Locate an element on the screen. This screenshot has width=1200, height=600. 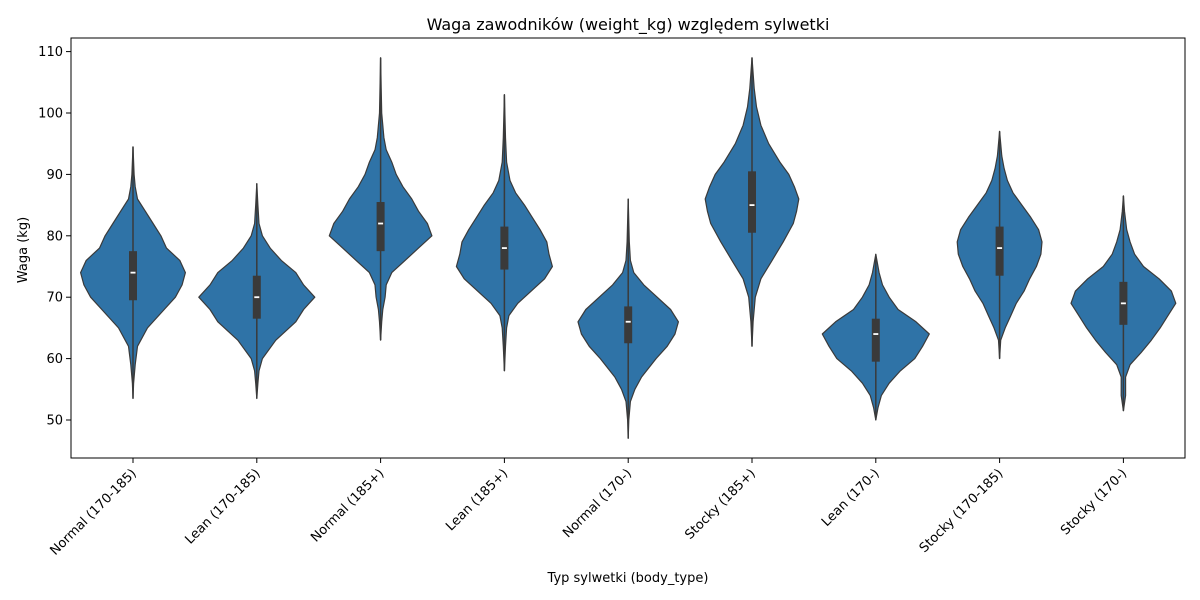
x-tick-label: Lean (170-) is located at coordinates (851, 498).